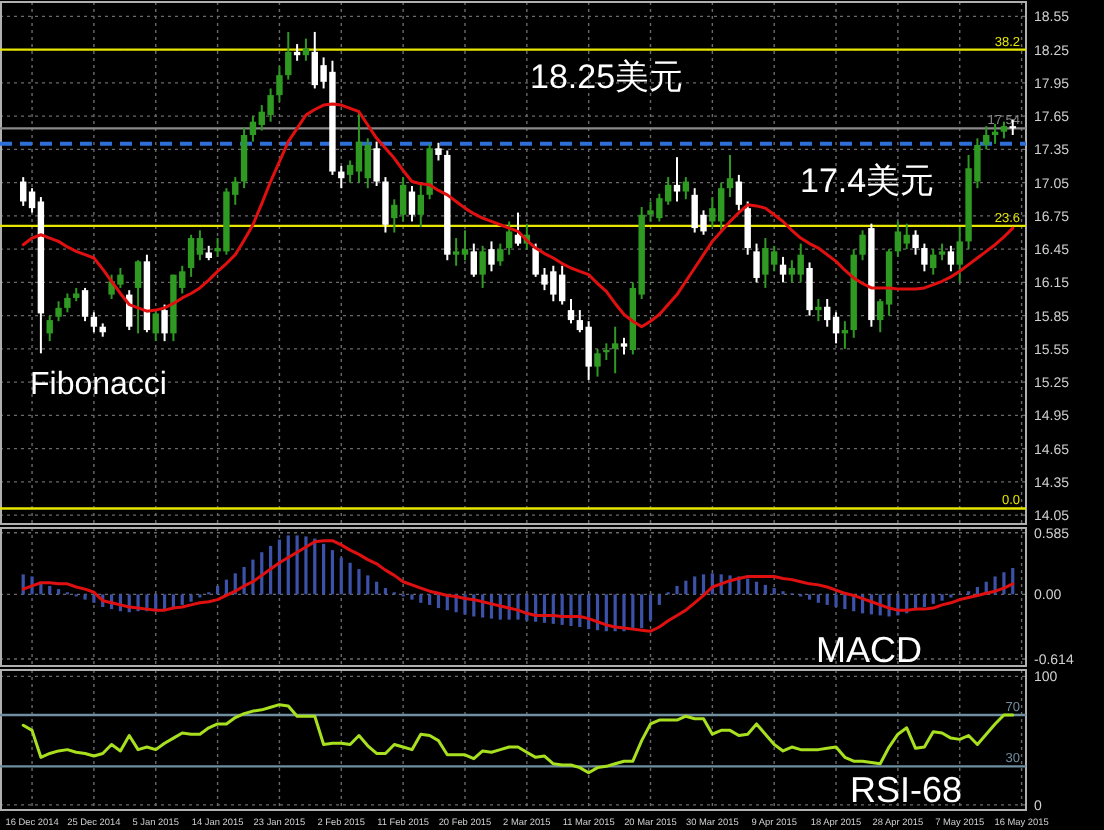 This screenshot has width=1104, height=830. Describe the element at coordinates (518, 586) in the screenshot. I see `line-series` at that location.